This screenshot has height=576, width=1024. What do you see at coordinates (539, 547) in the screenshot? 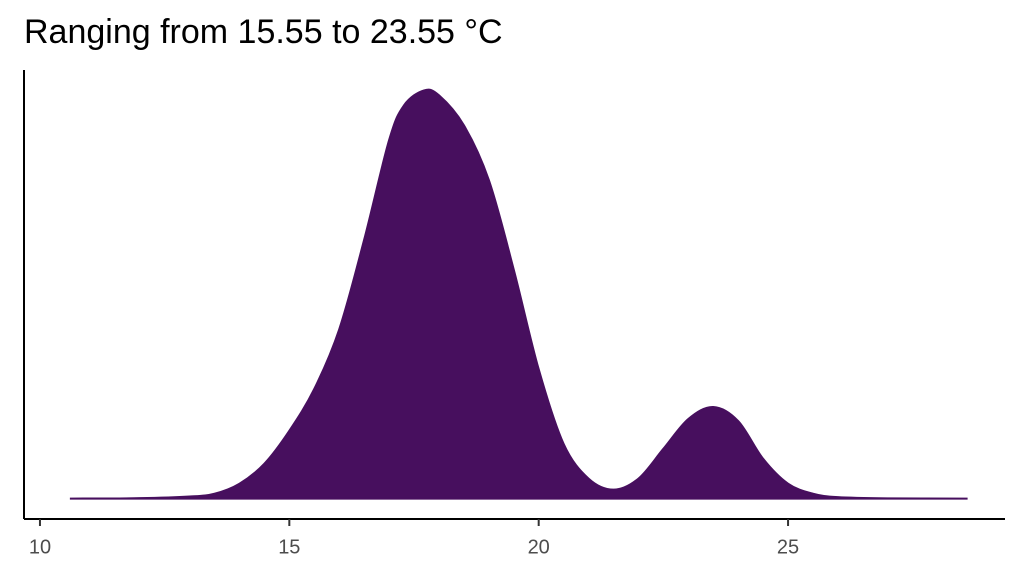
I see `x-tick-label: 20` at bounding box center [539, 547].